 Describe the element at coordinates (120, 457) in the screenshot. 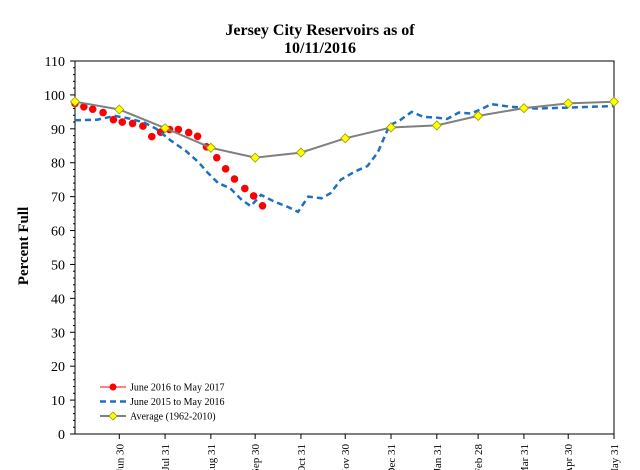

I see `x-tick-label: Jun 30` at that location.